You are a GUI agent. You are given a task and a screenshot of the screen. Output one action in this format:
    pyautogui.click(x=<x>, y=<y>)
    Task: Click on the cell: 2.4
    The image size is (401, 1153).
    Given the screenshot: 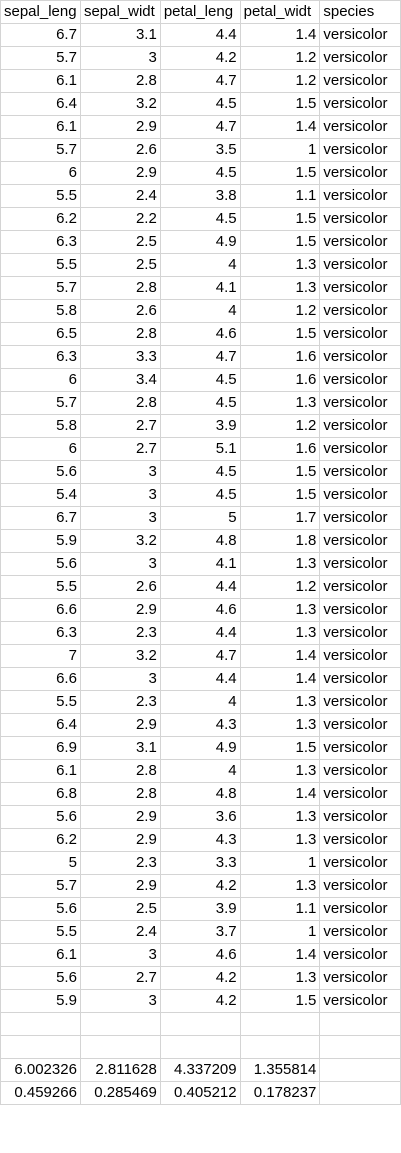 What is the action you would take?
    pyautogui.click(x=120, y=196)
    